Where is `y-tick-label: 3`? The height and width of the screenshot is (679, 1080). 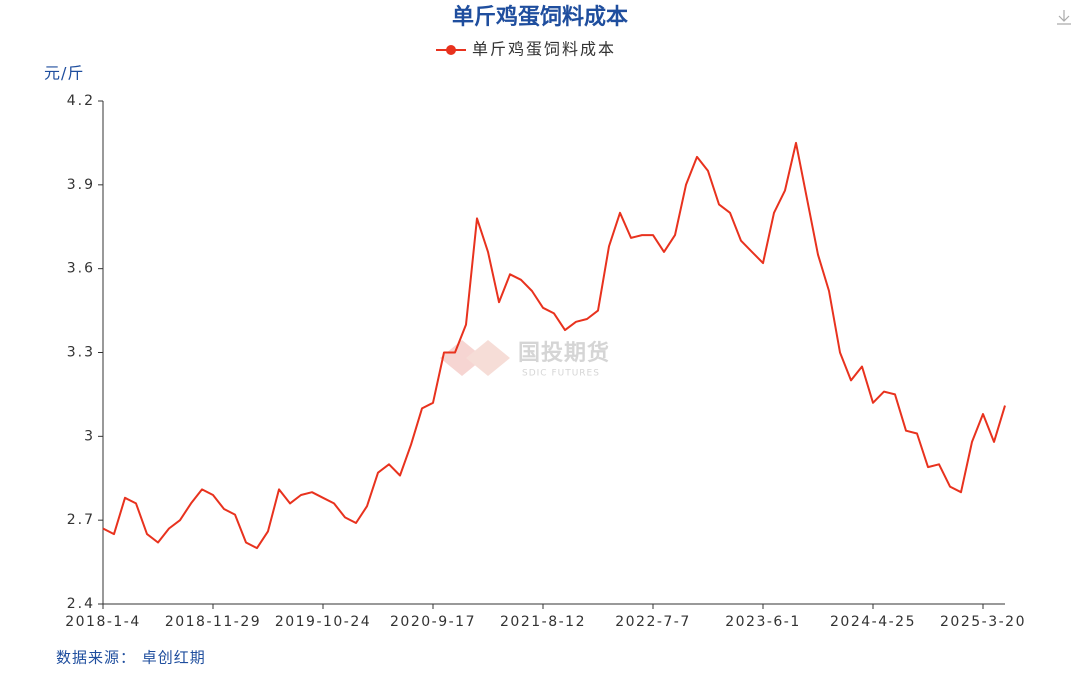 y-tick-label: 3 is located at coordinates (89, 436).